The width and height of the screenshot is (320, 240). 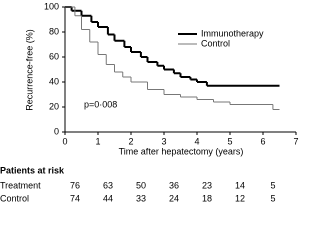 What do you see at coordinates (56, 131) in the screenshot?
I see `y-tick-label: 0` at bounding box center [56, 131].